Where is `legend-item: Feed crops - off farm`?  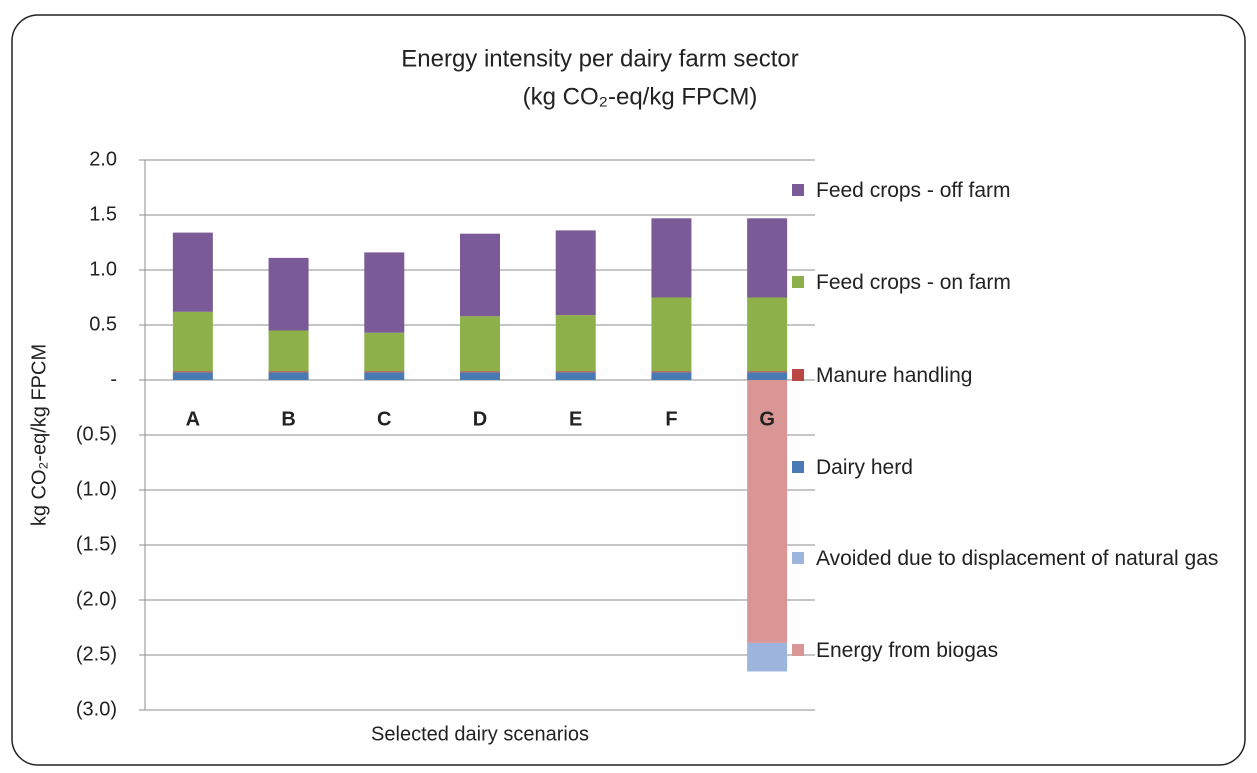
legend-item: Feed crops - off farm is located at coordinates (1012, 190).